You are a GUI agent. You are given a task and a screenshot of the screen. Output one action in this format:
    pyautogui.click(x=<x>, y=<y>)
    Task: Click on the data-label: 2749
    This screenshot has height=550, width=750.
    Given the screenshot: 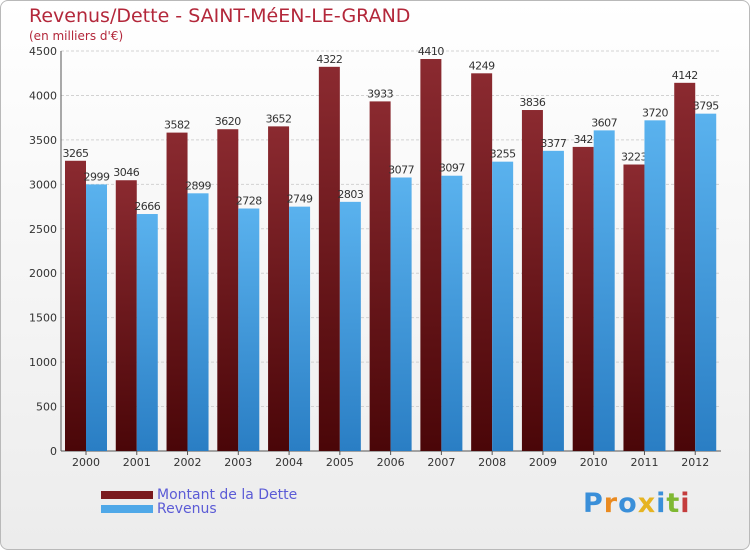 What is the action you would take?
    pyautogui.click(x=300, y=199)
    